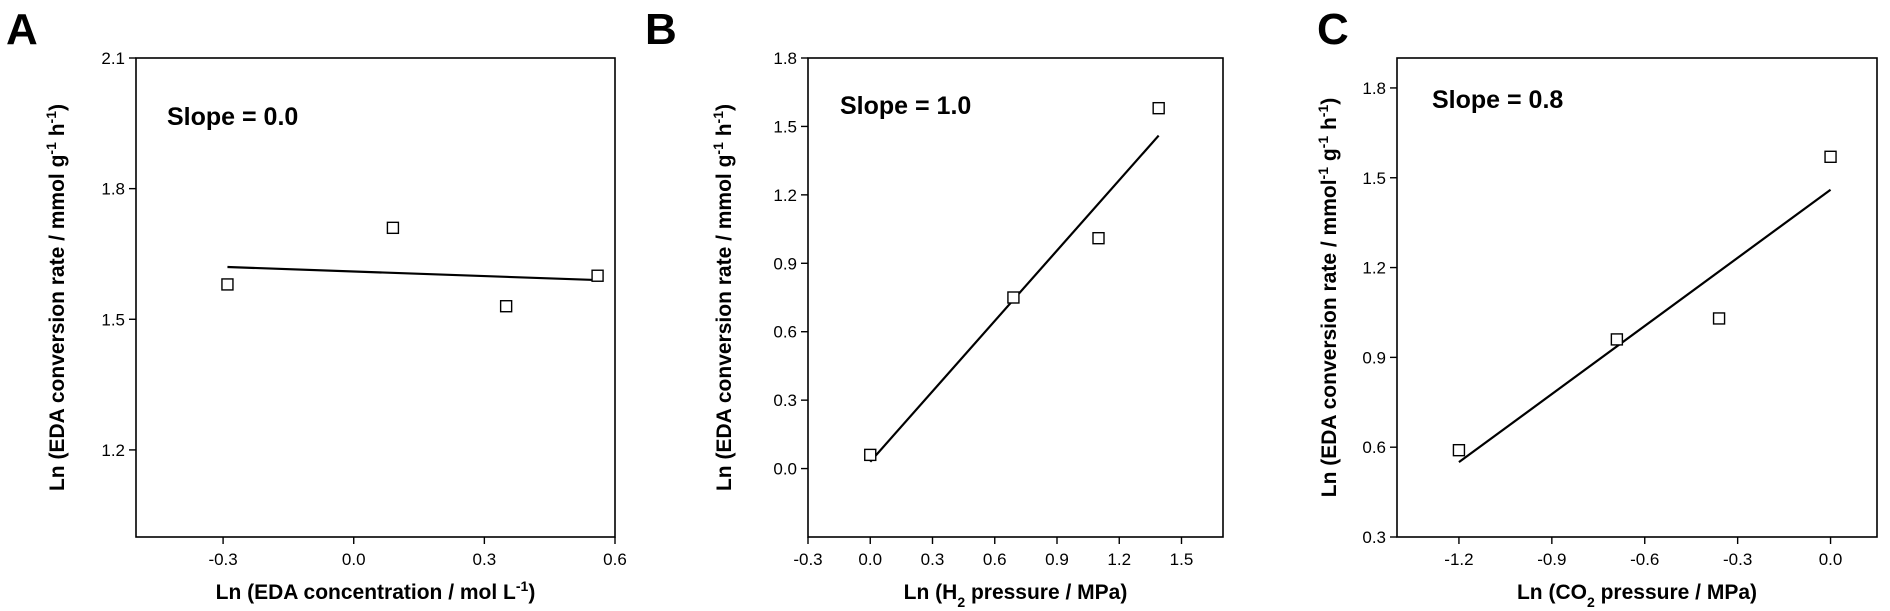  What do you see at coordinates (113, 58) in the screenshot?
I see `y-tick-label: 2.1` at bounding box center [113, 58].